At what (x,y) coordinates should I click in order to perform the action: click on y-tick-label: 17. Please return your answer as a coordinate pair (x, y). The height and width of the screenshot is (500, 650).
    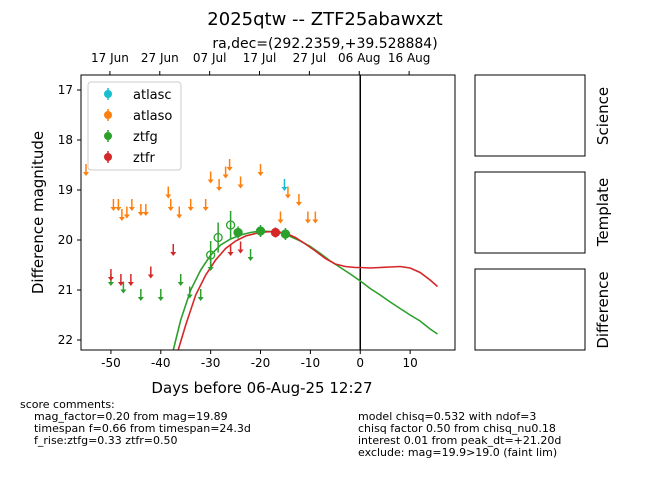
    Looking at the image, I should click on (65, 90).